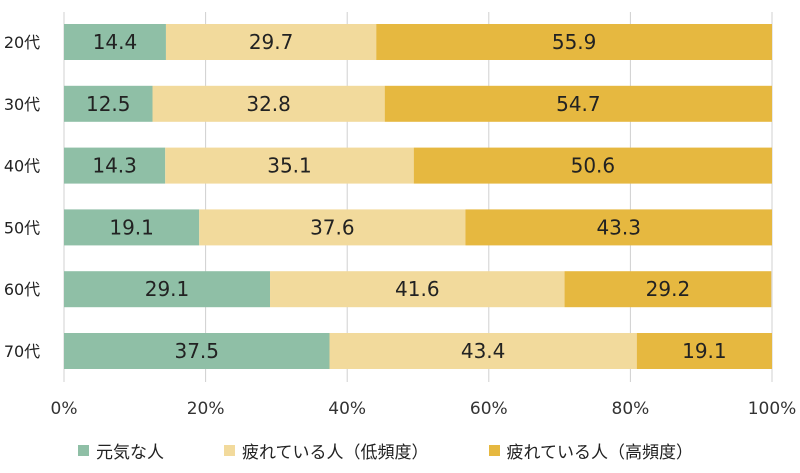  I want to click on bar-label-3-0: 19.1, so click(131, 227).